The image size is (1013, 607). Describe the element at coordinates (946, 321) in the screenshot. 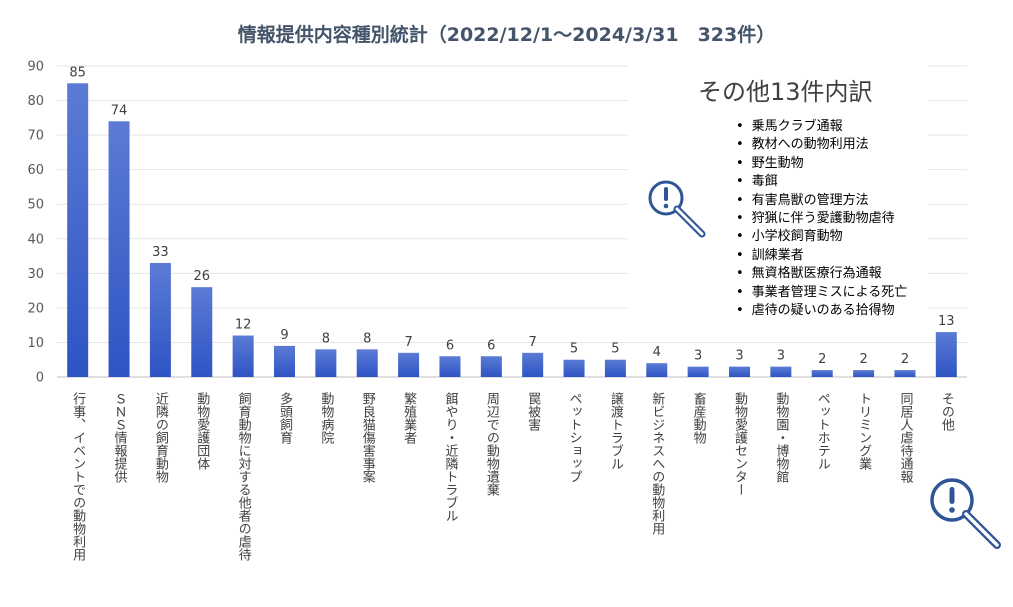

I see `data-label: 13` at that location.